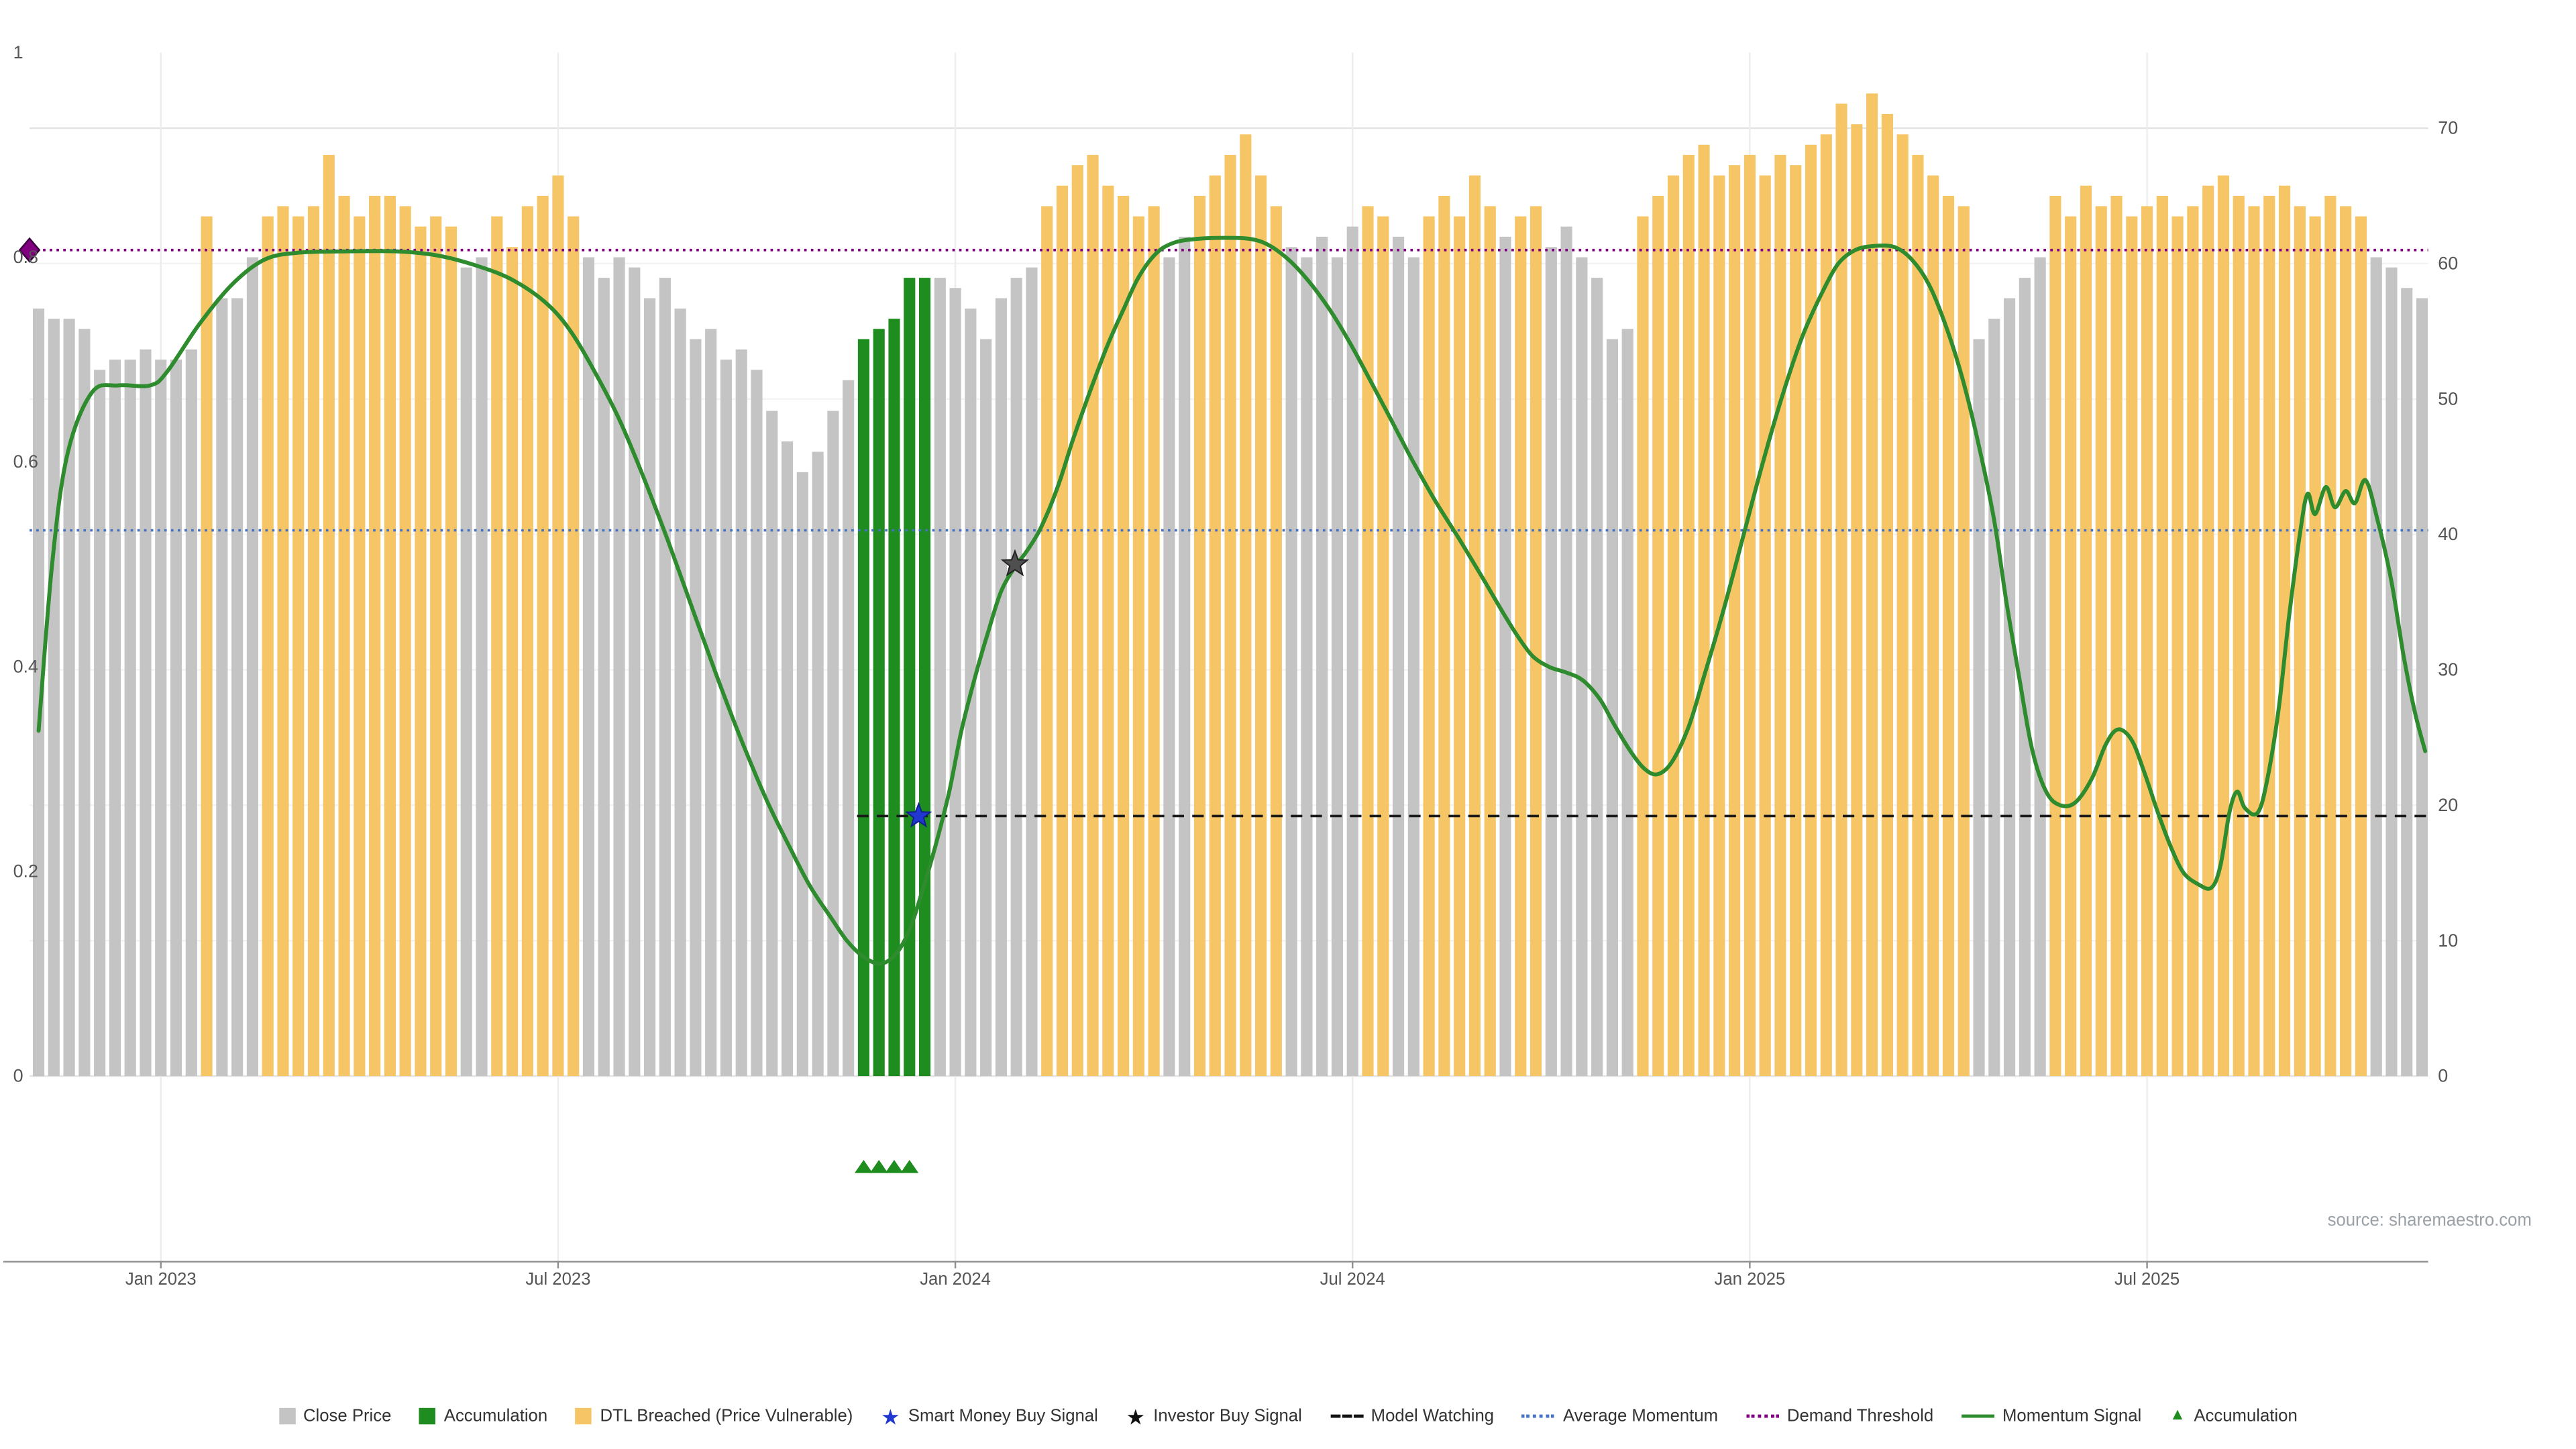 This screenshot has height=1449, width=2576. I want to click on legend-dotted-line-icon, so click(1762, 1416).